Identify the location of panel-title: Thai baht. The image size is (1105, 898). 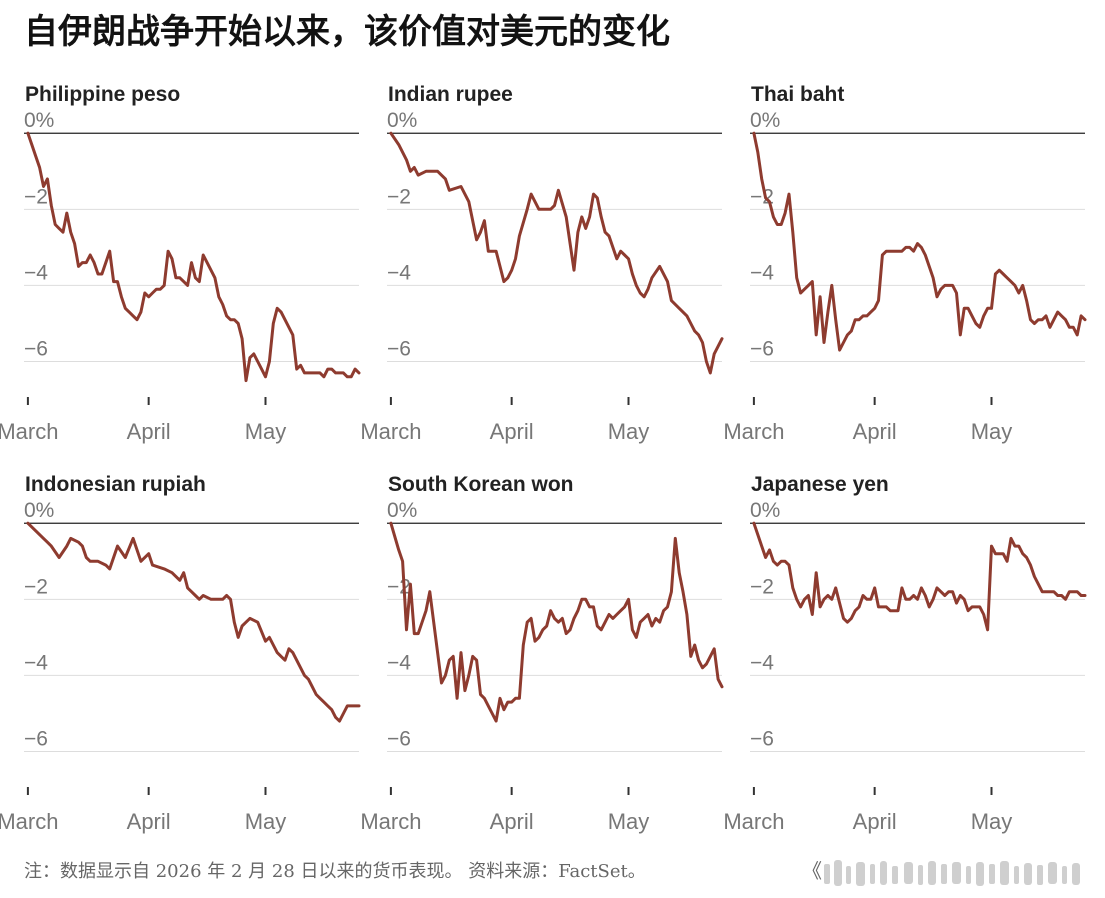
(798, 94).